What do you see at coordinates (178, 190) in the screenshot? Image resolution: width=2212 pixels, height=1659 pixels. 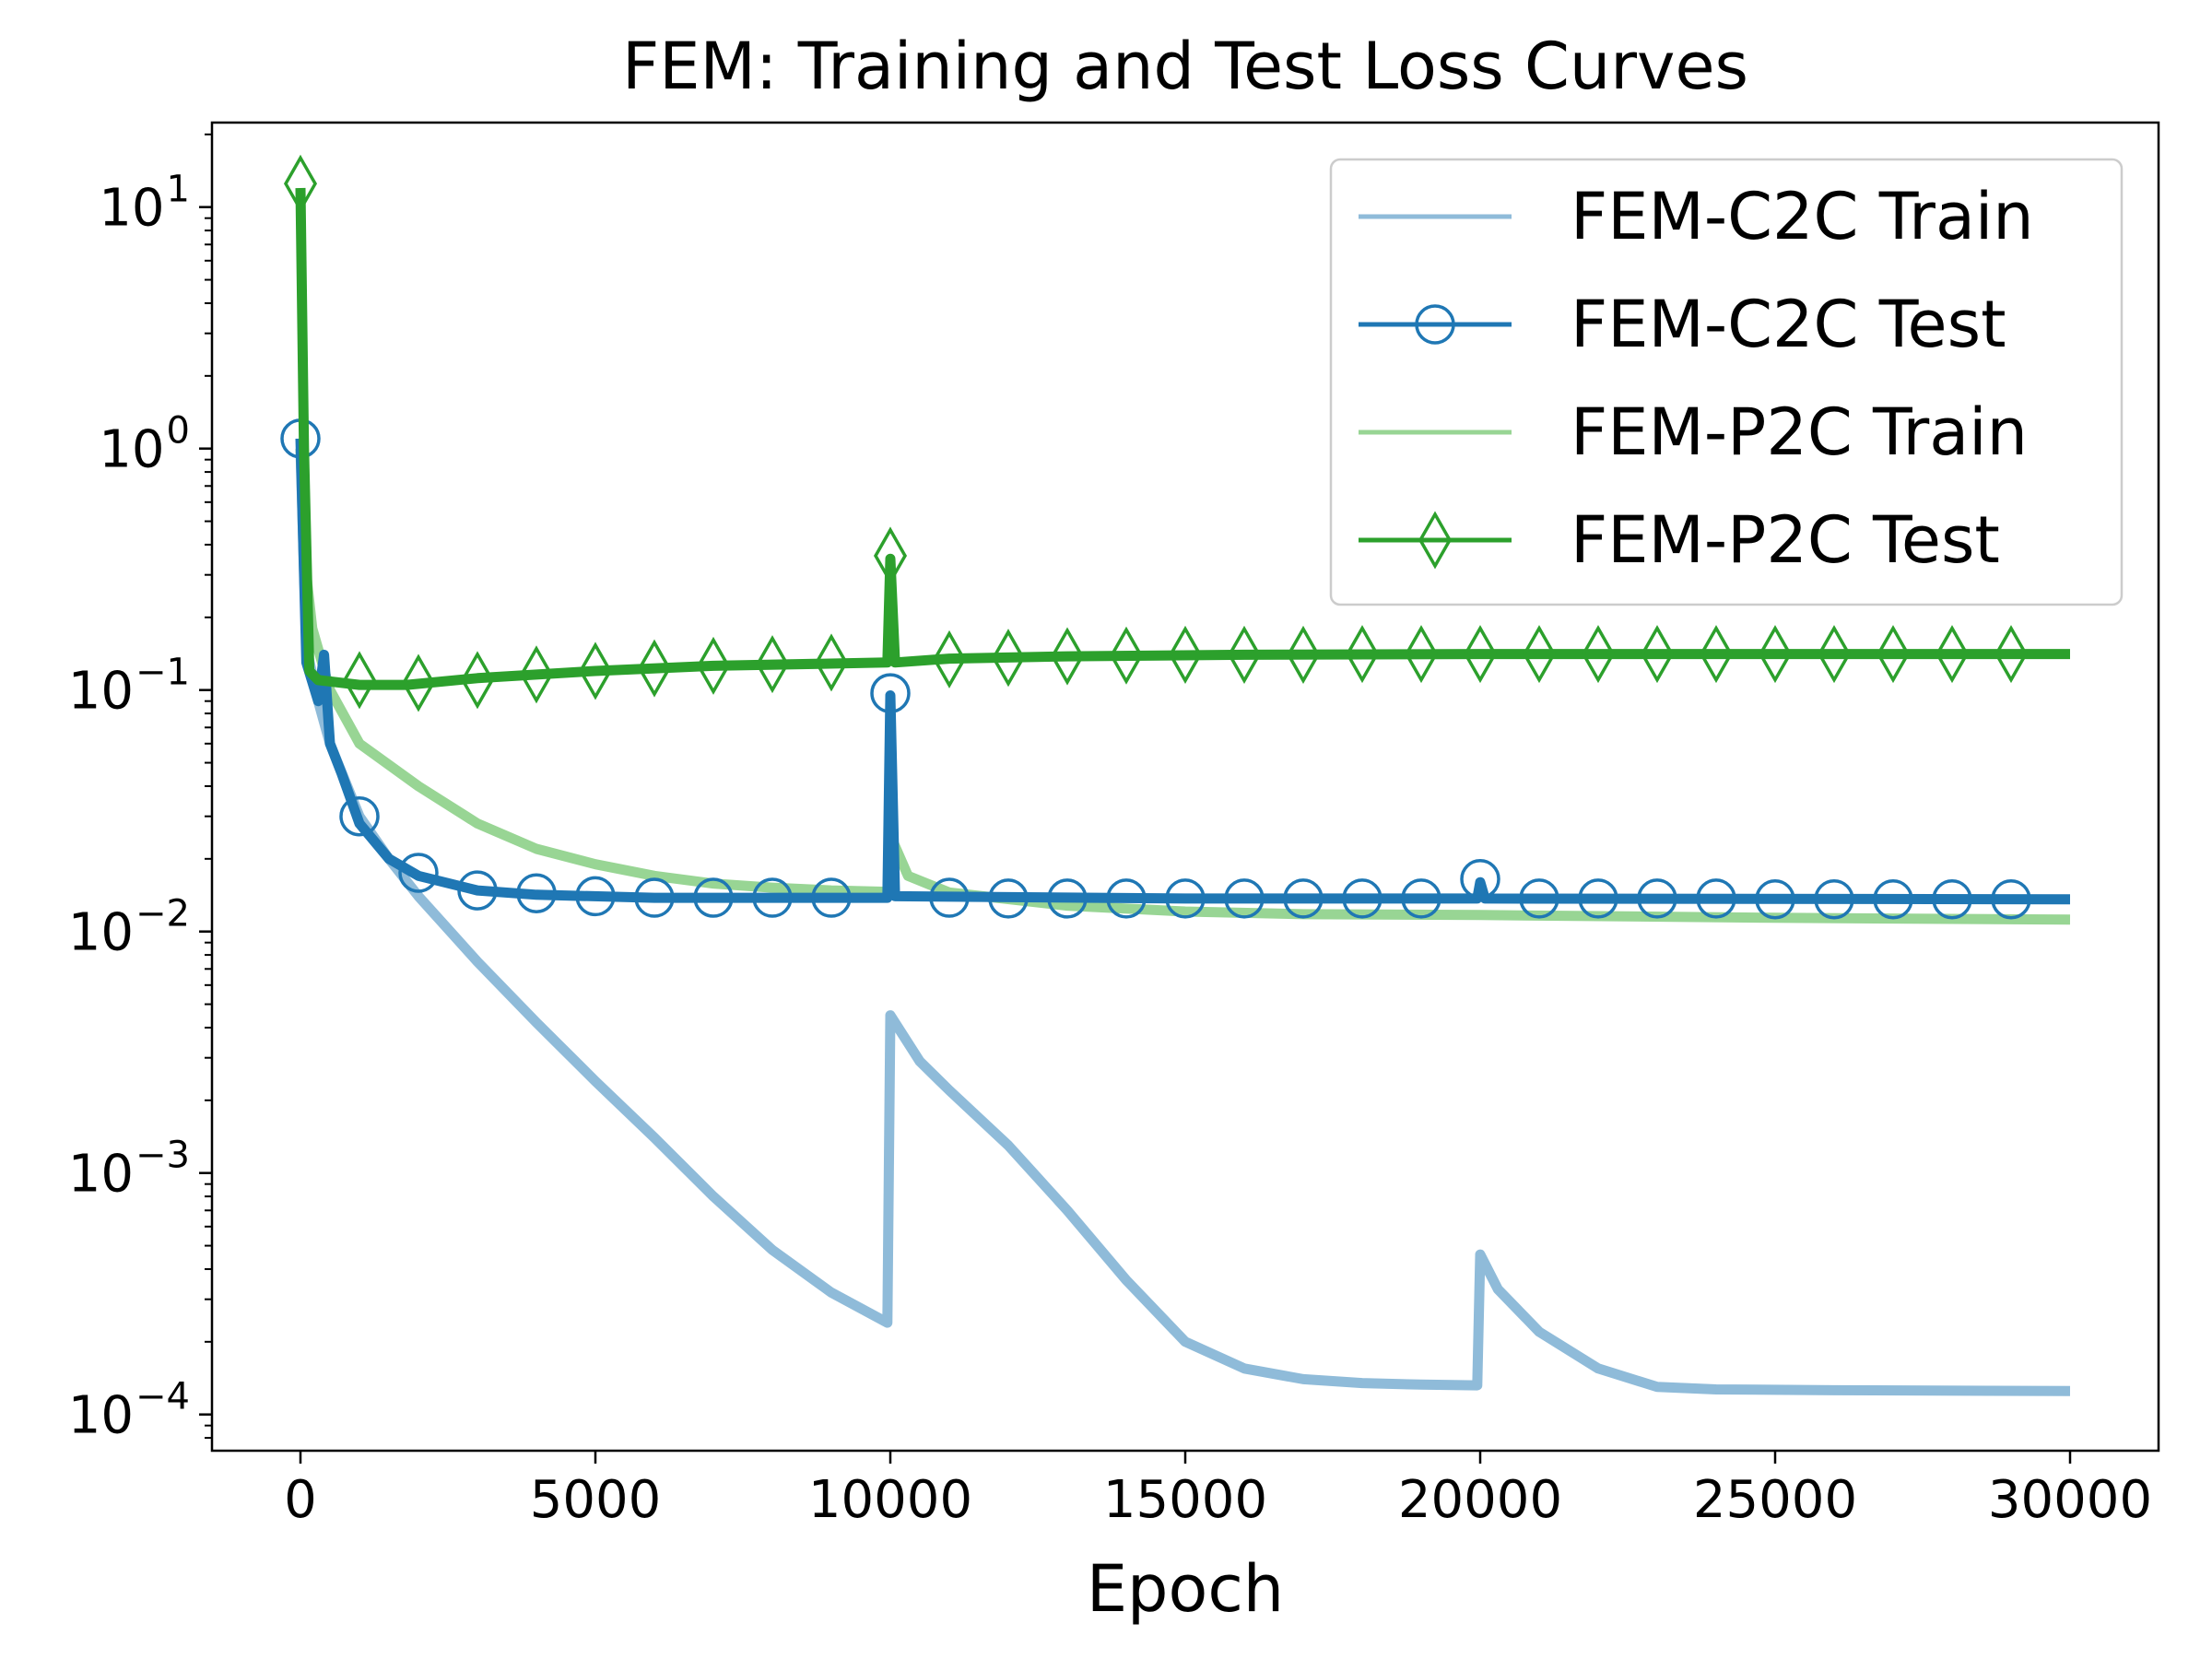 I see `y-tick-label-exponent: 1` at bounding box center [178, 190].